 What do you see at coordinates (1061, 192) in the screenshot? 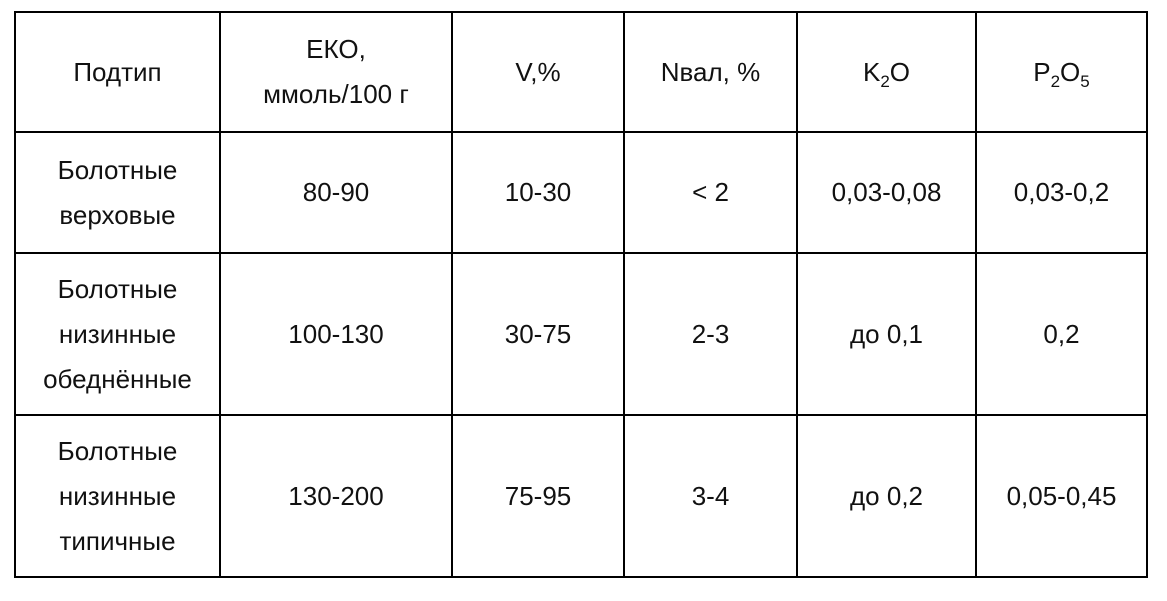
I see `cell-p2o5: 0,03-0,2` at bounding box center [1061, 192].